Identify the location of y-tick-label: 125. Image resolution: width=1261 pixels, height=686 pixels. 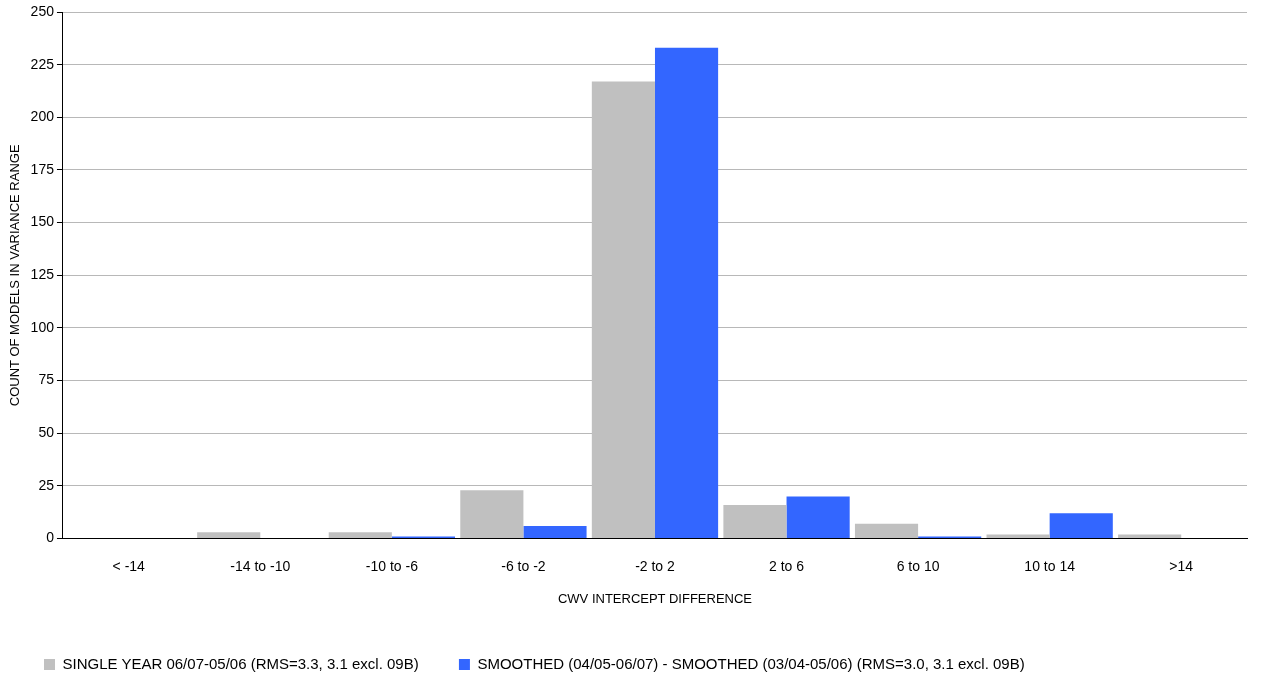
(42, 274).